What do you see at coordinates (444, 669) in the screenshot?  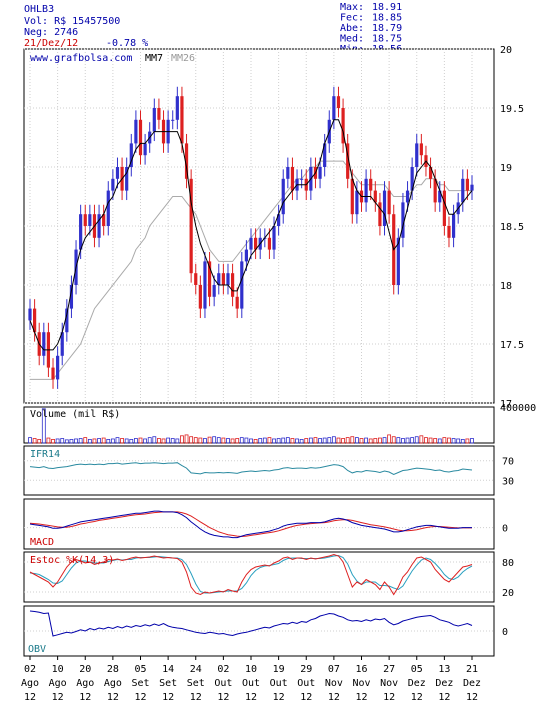 I see `x-tick-day: 13` at bounding box center [444, 669].